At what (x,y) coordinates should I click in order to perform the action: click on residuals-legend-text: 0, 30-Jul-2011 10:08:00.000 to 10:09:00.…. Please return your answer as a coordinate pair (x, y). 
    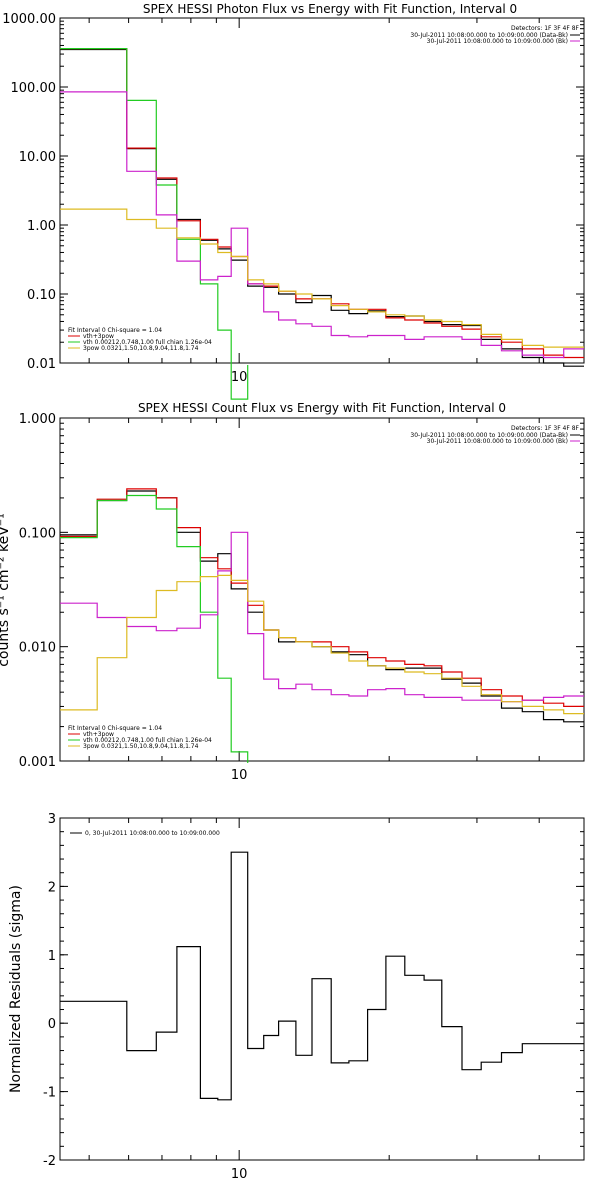
    Looking at the image, I should click on (152, 833).